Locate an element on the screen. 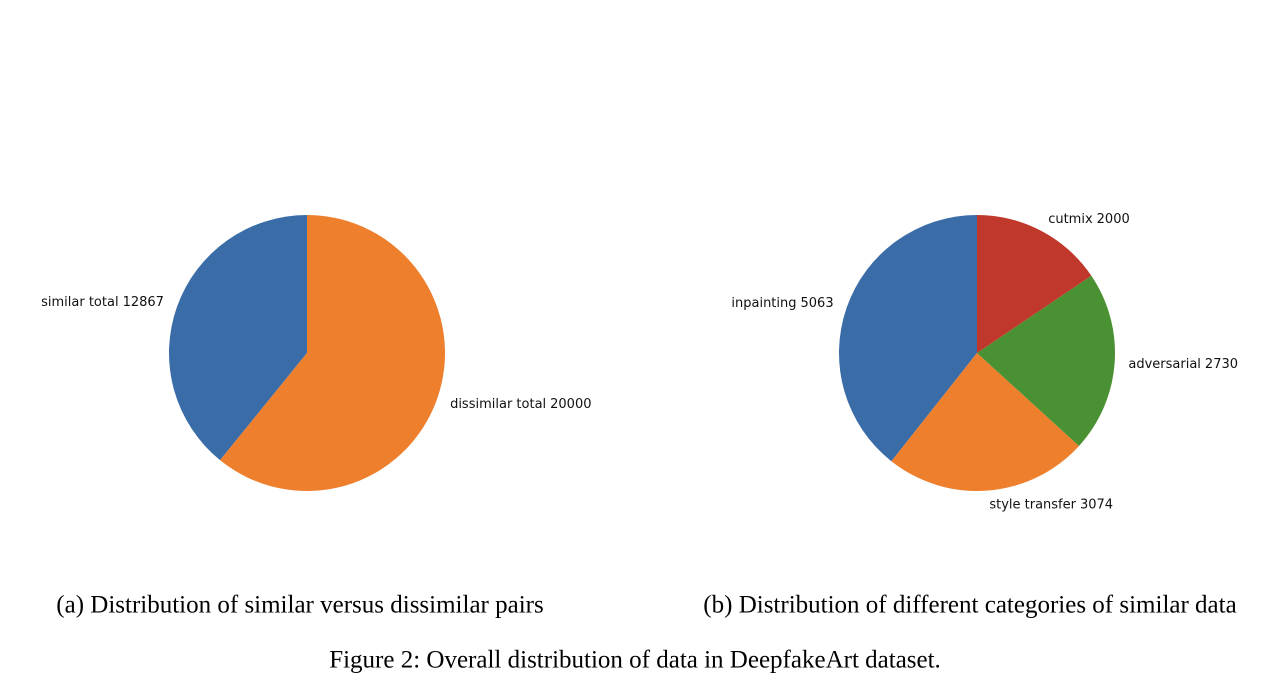  slice-label: cutmix 2000 is located at coordinates (1089, 218).